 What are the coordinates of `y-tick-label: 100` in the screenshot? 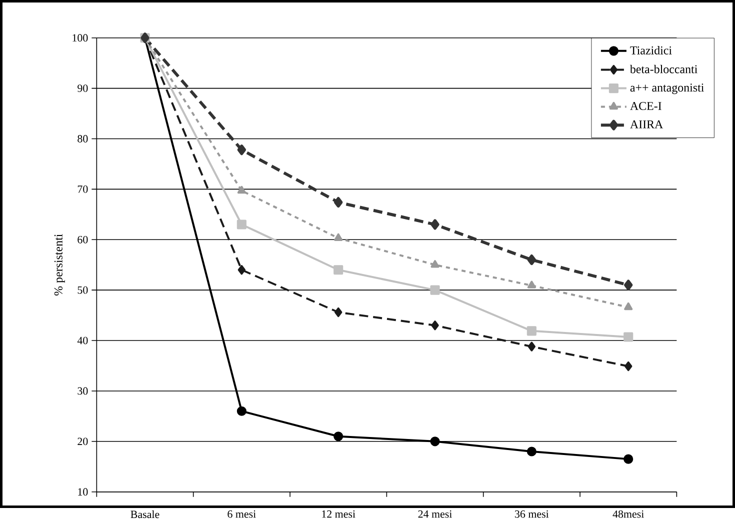 It's located at (80, 38).